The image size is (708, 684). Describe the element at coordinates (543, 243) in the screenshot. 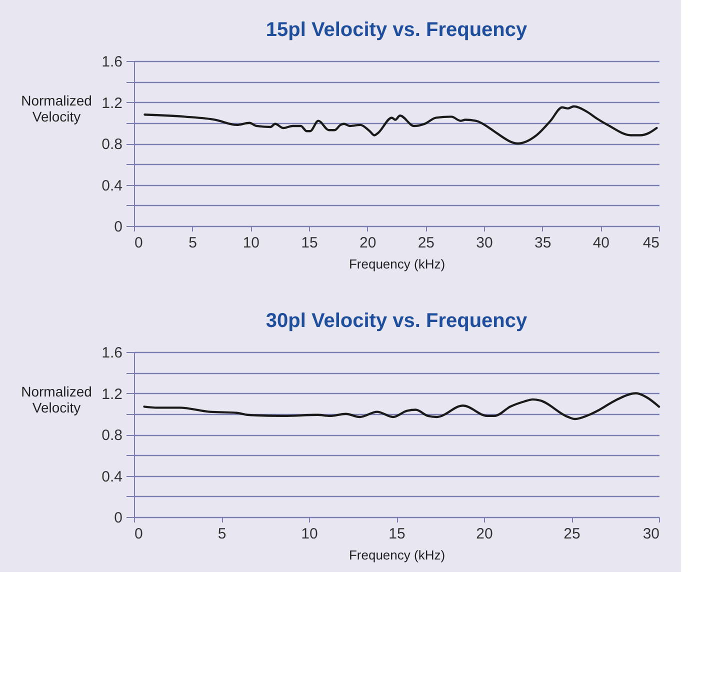

I see `x-tick-label: 35` at that location.